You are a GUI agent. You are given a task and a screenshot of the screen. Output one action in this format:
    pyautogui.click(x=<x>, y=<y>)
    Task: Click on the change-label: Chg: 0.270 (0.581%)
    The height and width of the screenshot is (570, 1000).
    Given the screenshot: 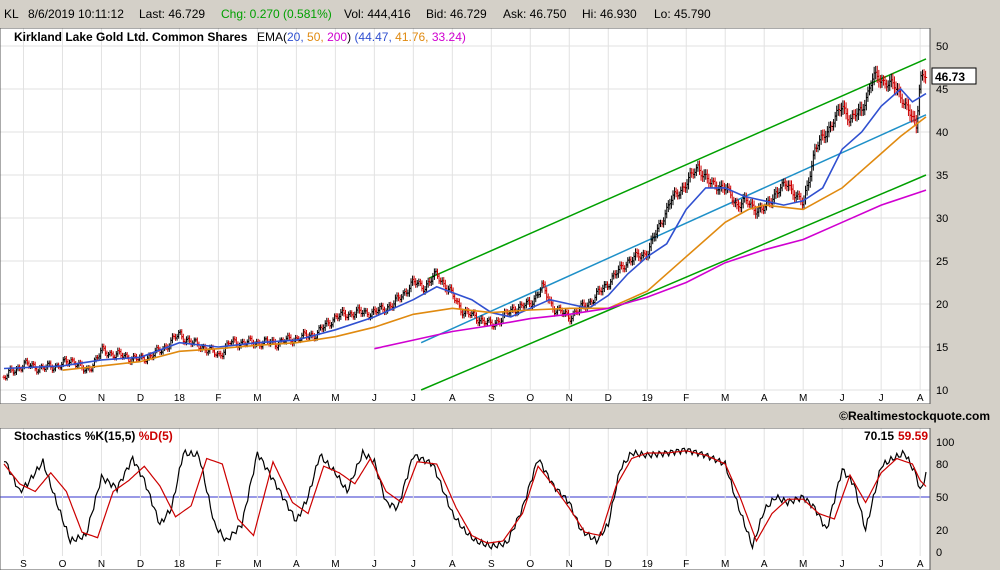 What is the action you would take?
    pyautogui.click(x=276, y=14)
    